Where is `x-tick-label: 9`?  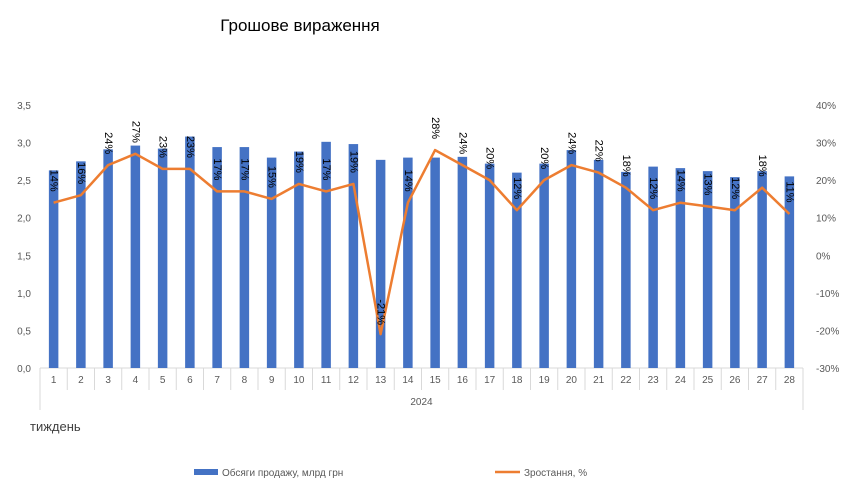
x-tick-label: 9 is located at coordinates (272, 380).